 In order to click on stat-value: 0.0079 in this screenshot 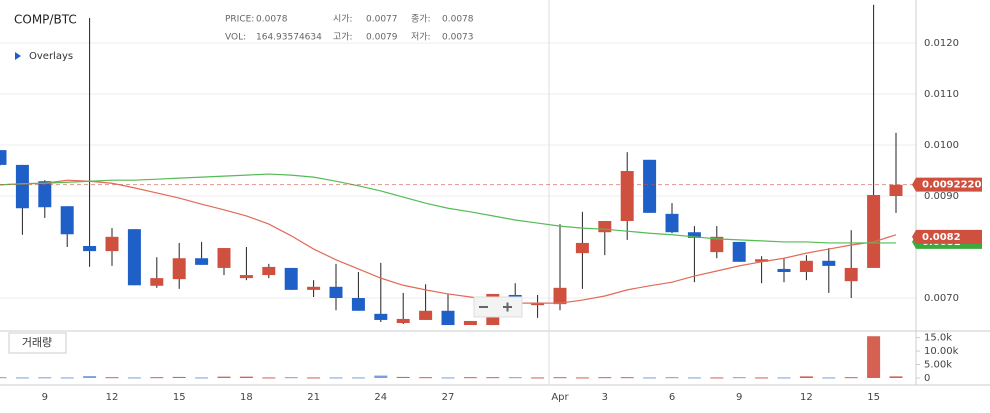, I will do `click(382, 38)`.